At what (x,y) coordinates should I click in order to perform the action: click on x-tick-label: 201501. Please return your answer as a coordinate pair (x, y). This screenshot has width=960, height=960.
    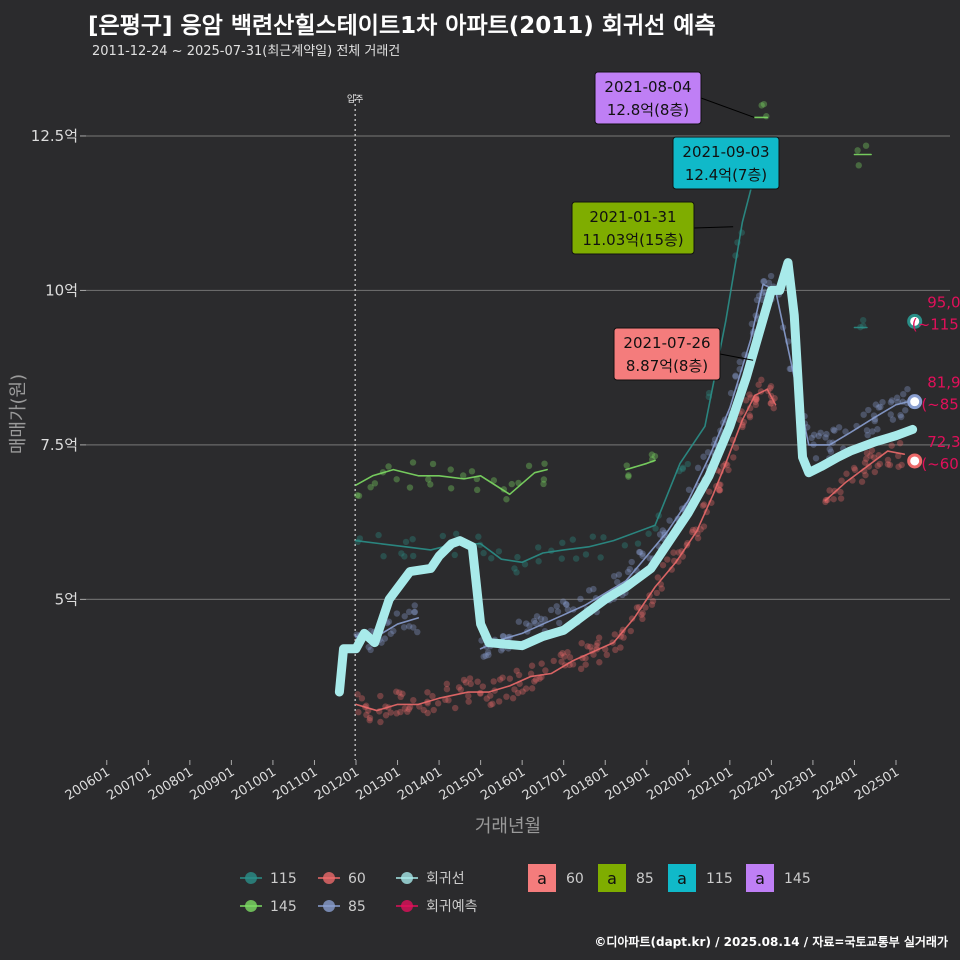
    Looking at the image, I should click on (462, 784).